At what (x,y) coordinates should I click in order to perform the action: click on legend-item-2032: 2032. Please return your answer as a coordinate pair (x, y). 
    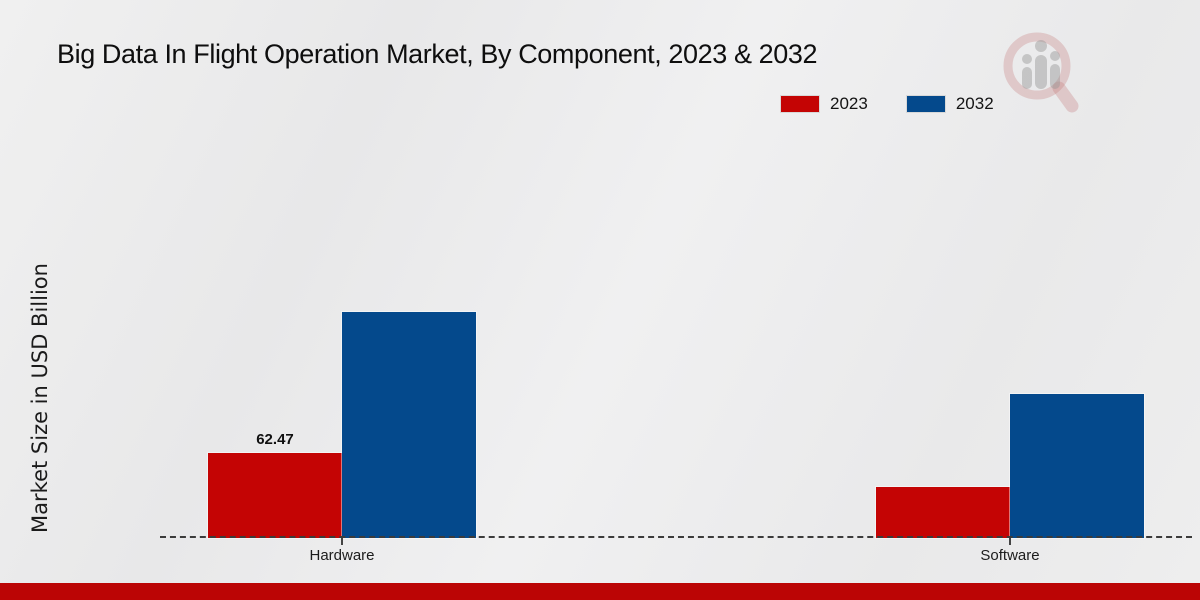
    Looking at the image, I should click on (949, 104).